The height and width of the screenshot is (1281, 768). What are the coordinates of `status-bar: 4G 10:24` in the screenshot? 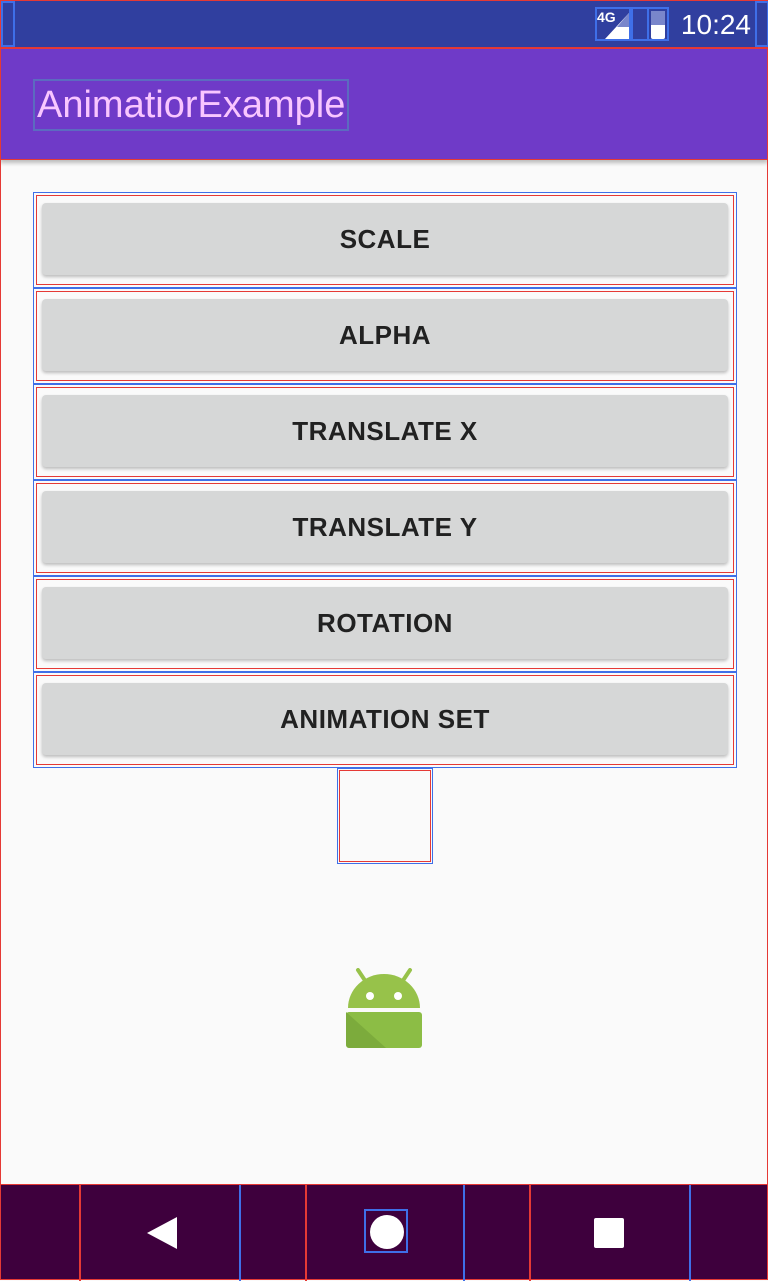 It's located at (384, 24).